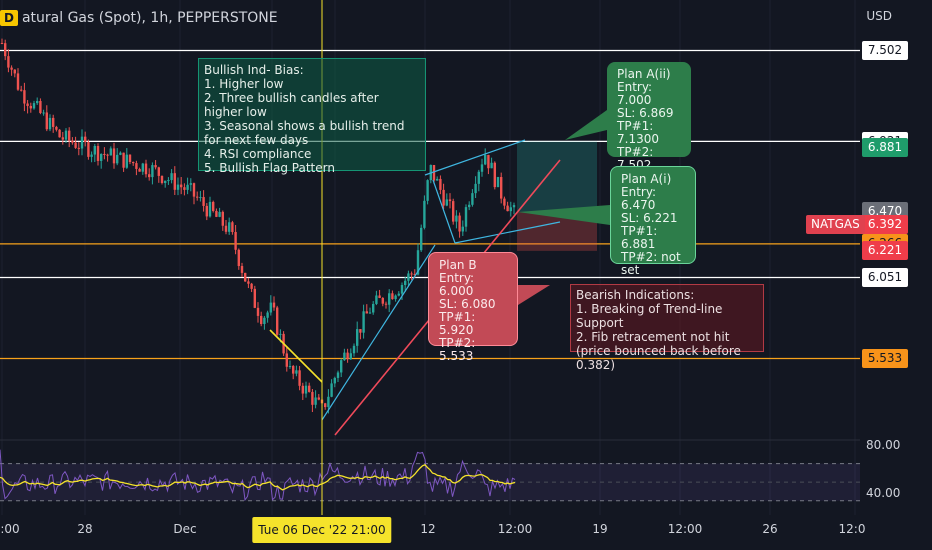  What do you see at coordinates (296, 356) in the screenshot?
I see `pullback-line` at bounding box center [296, 356].